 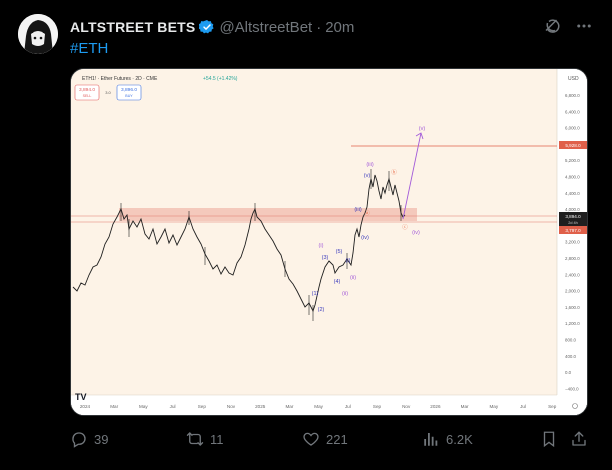 I want to click on currency-label: USD, so click(x=573, y=79).